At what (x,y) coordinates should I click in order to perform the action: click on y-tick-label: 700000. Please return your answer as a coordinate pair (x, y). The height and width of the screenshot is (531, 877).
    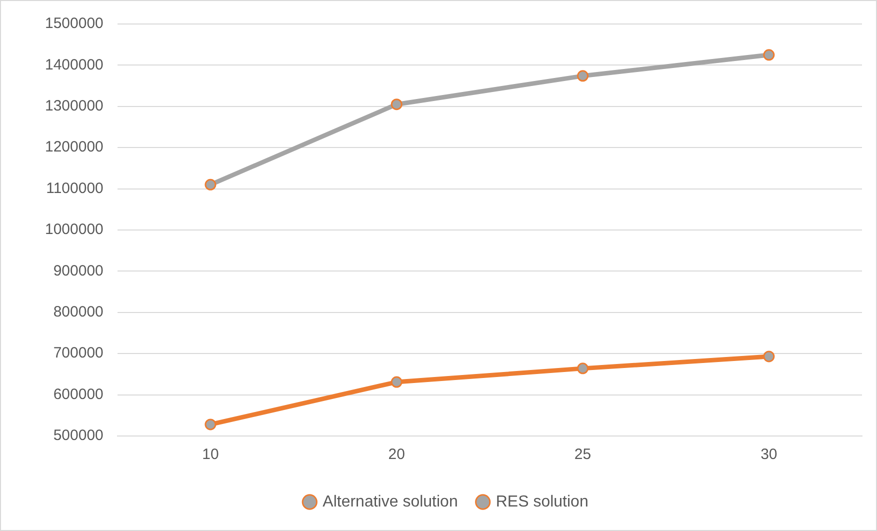
    Looking at the image, I should click on (78, 353).